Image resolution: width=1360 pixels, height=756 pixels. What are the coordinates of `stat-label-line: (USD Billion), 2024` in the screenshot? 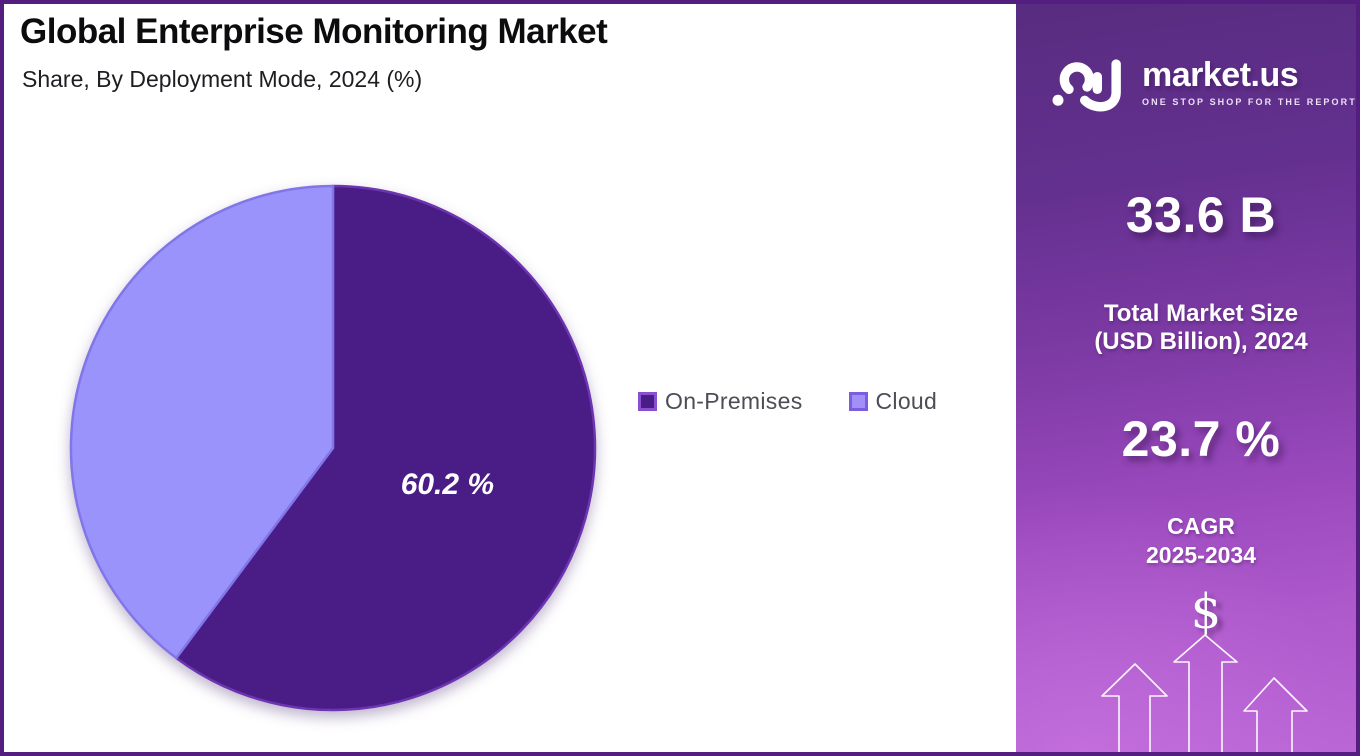 It's located at (1201, 342).